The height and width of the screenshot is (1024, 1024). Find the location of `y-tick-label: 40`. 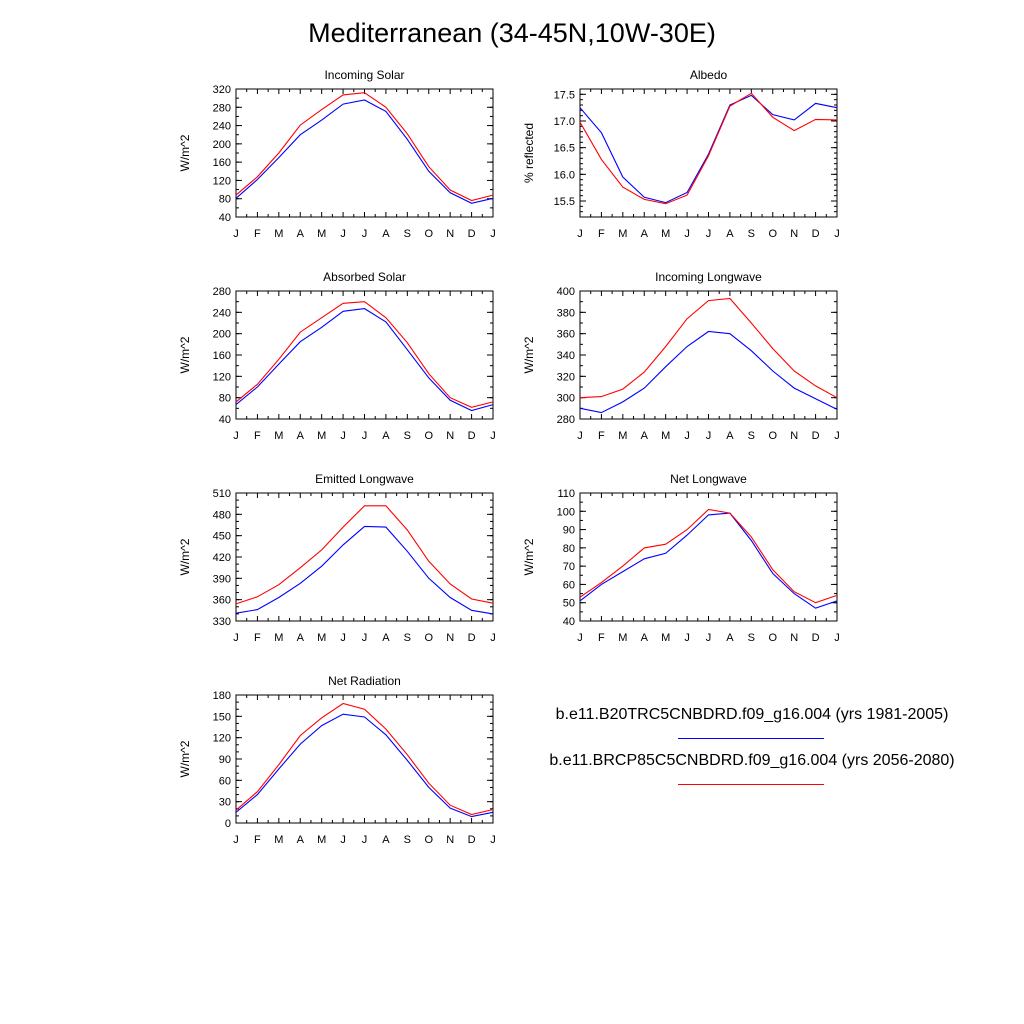

y-tick-label: 40 is located at coordinates (225, 420).